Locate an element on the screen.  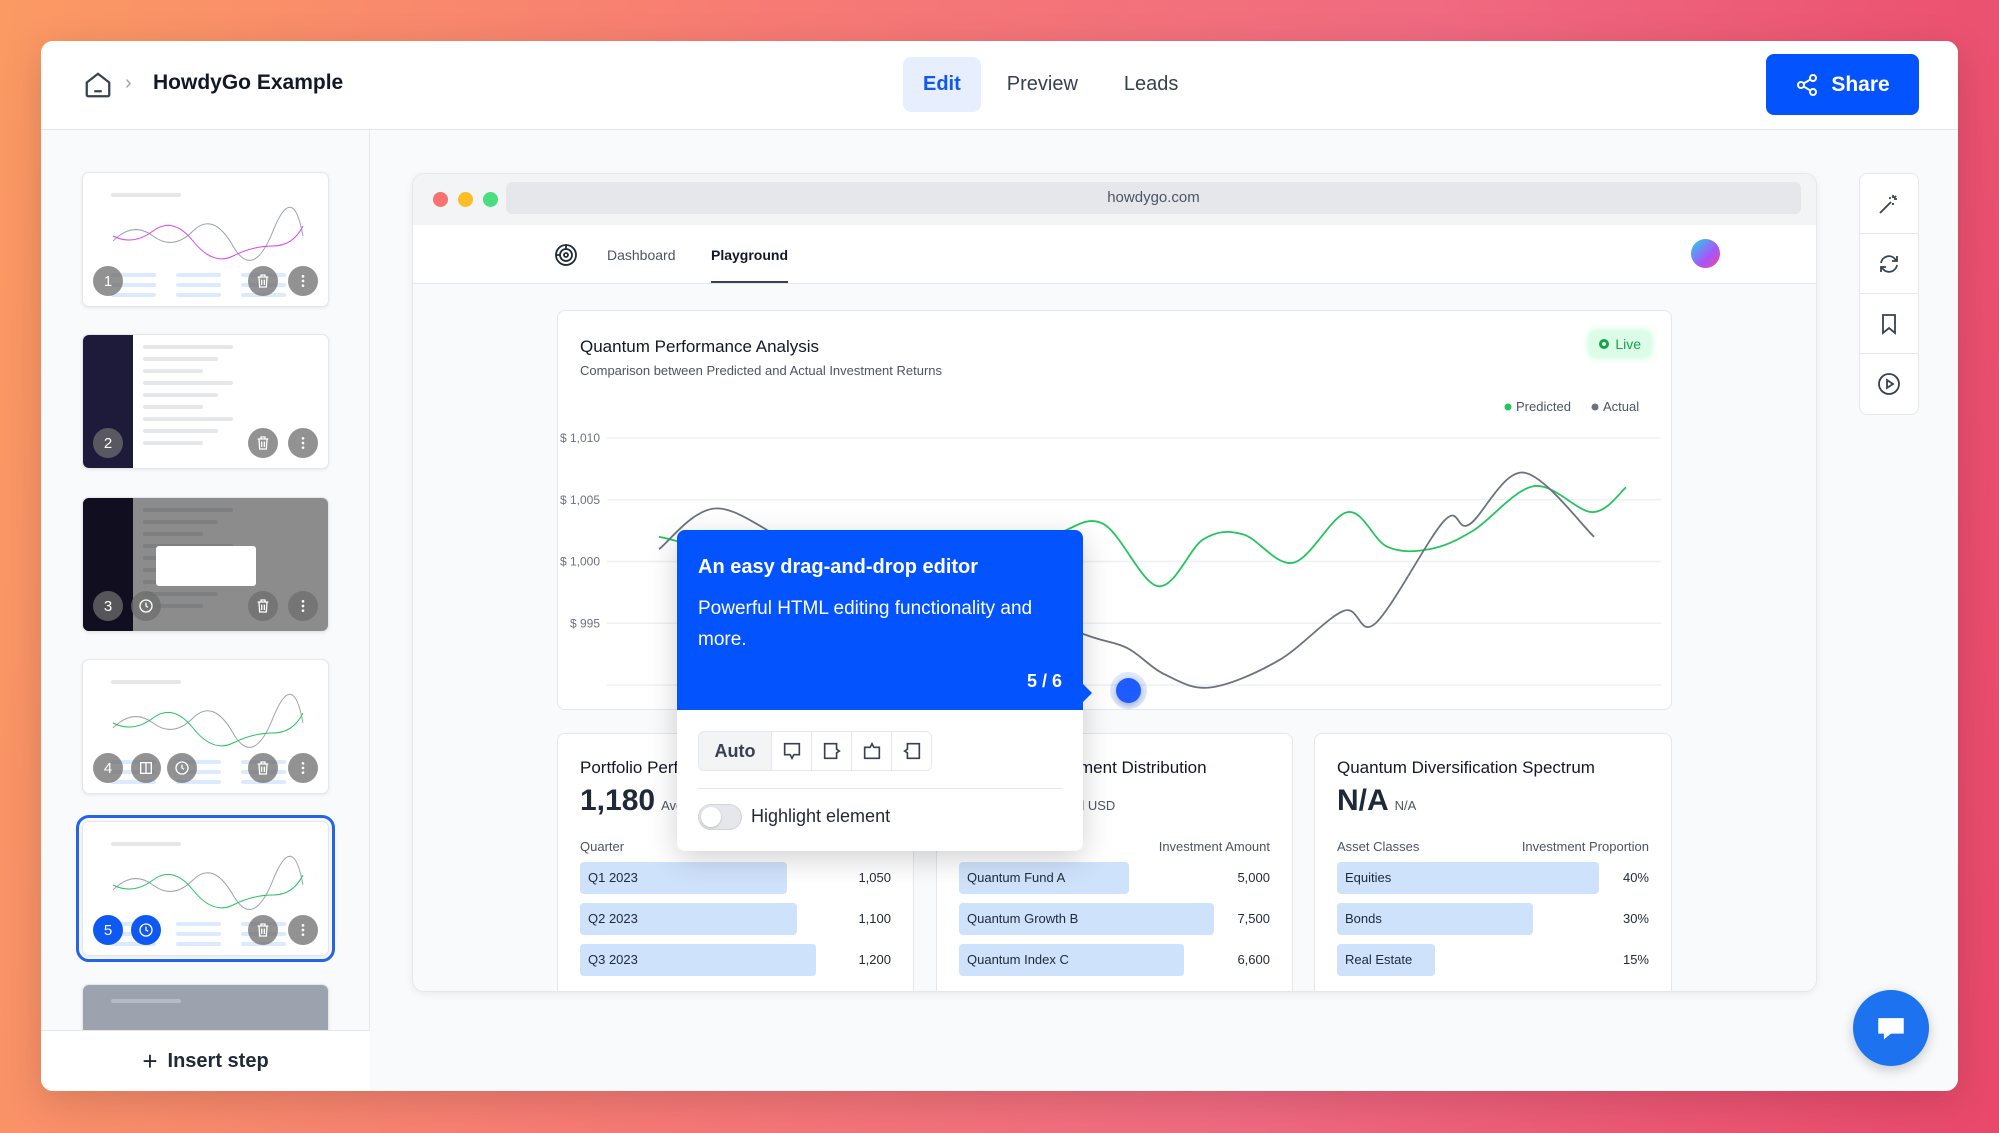
table-row: Quantum Index C 6,600 is located at coordinates (1114, 960).